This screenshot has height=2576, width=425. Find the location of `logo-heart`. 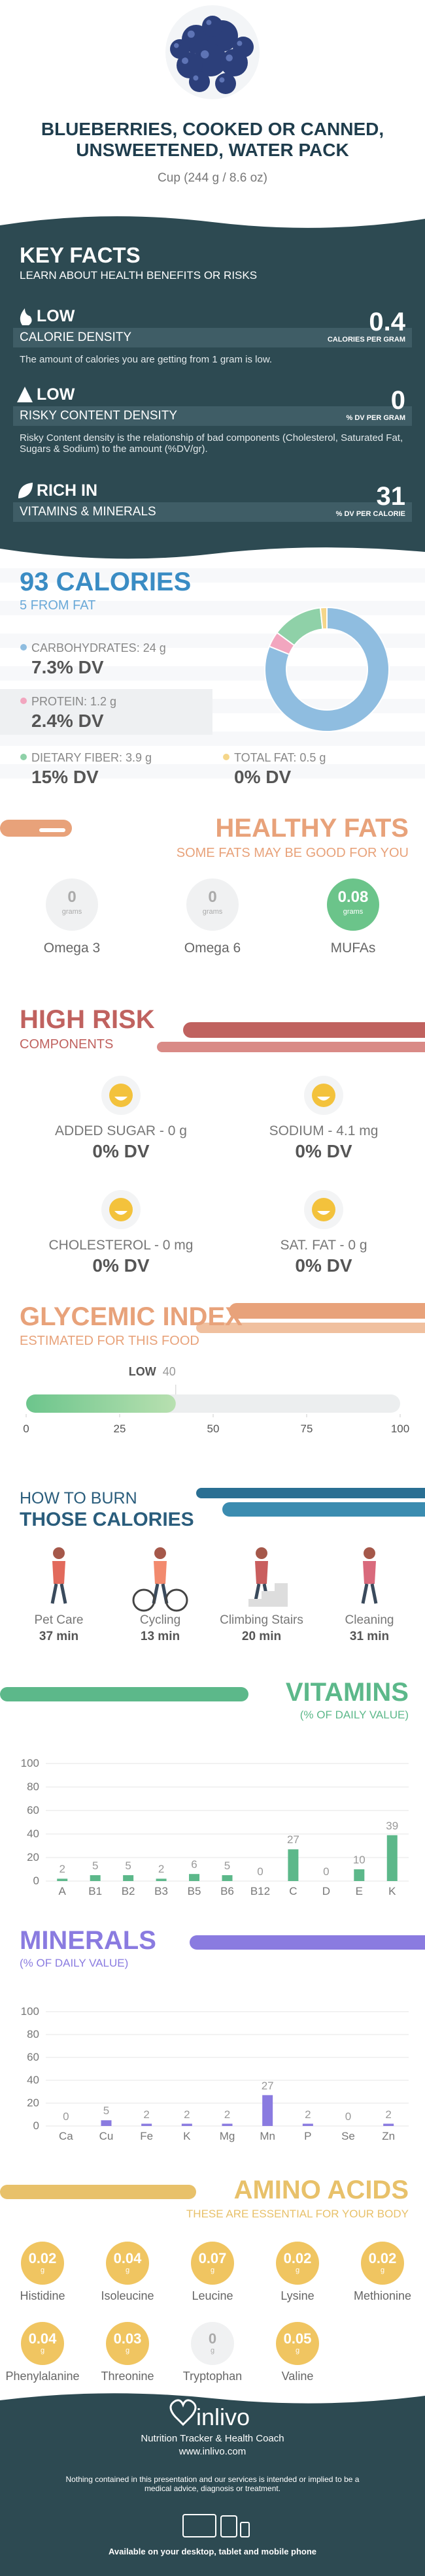

logo-heart is located at coordinates (183, 2412).